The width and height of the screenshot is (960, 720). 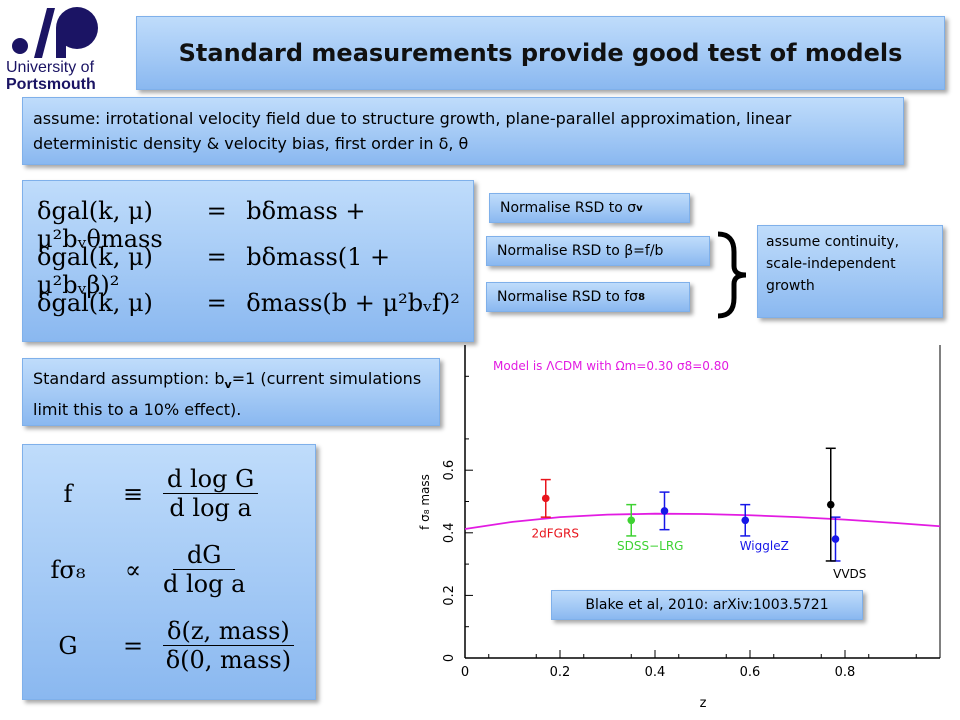 I want to click on eq3-rhs: δmass(b + μ²bᵥf)², so click(x=353, y=303).